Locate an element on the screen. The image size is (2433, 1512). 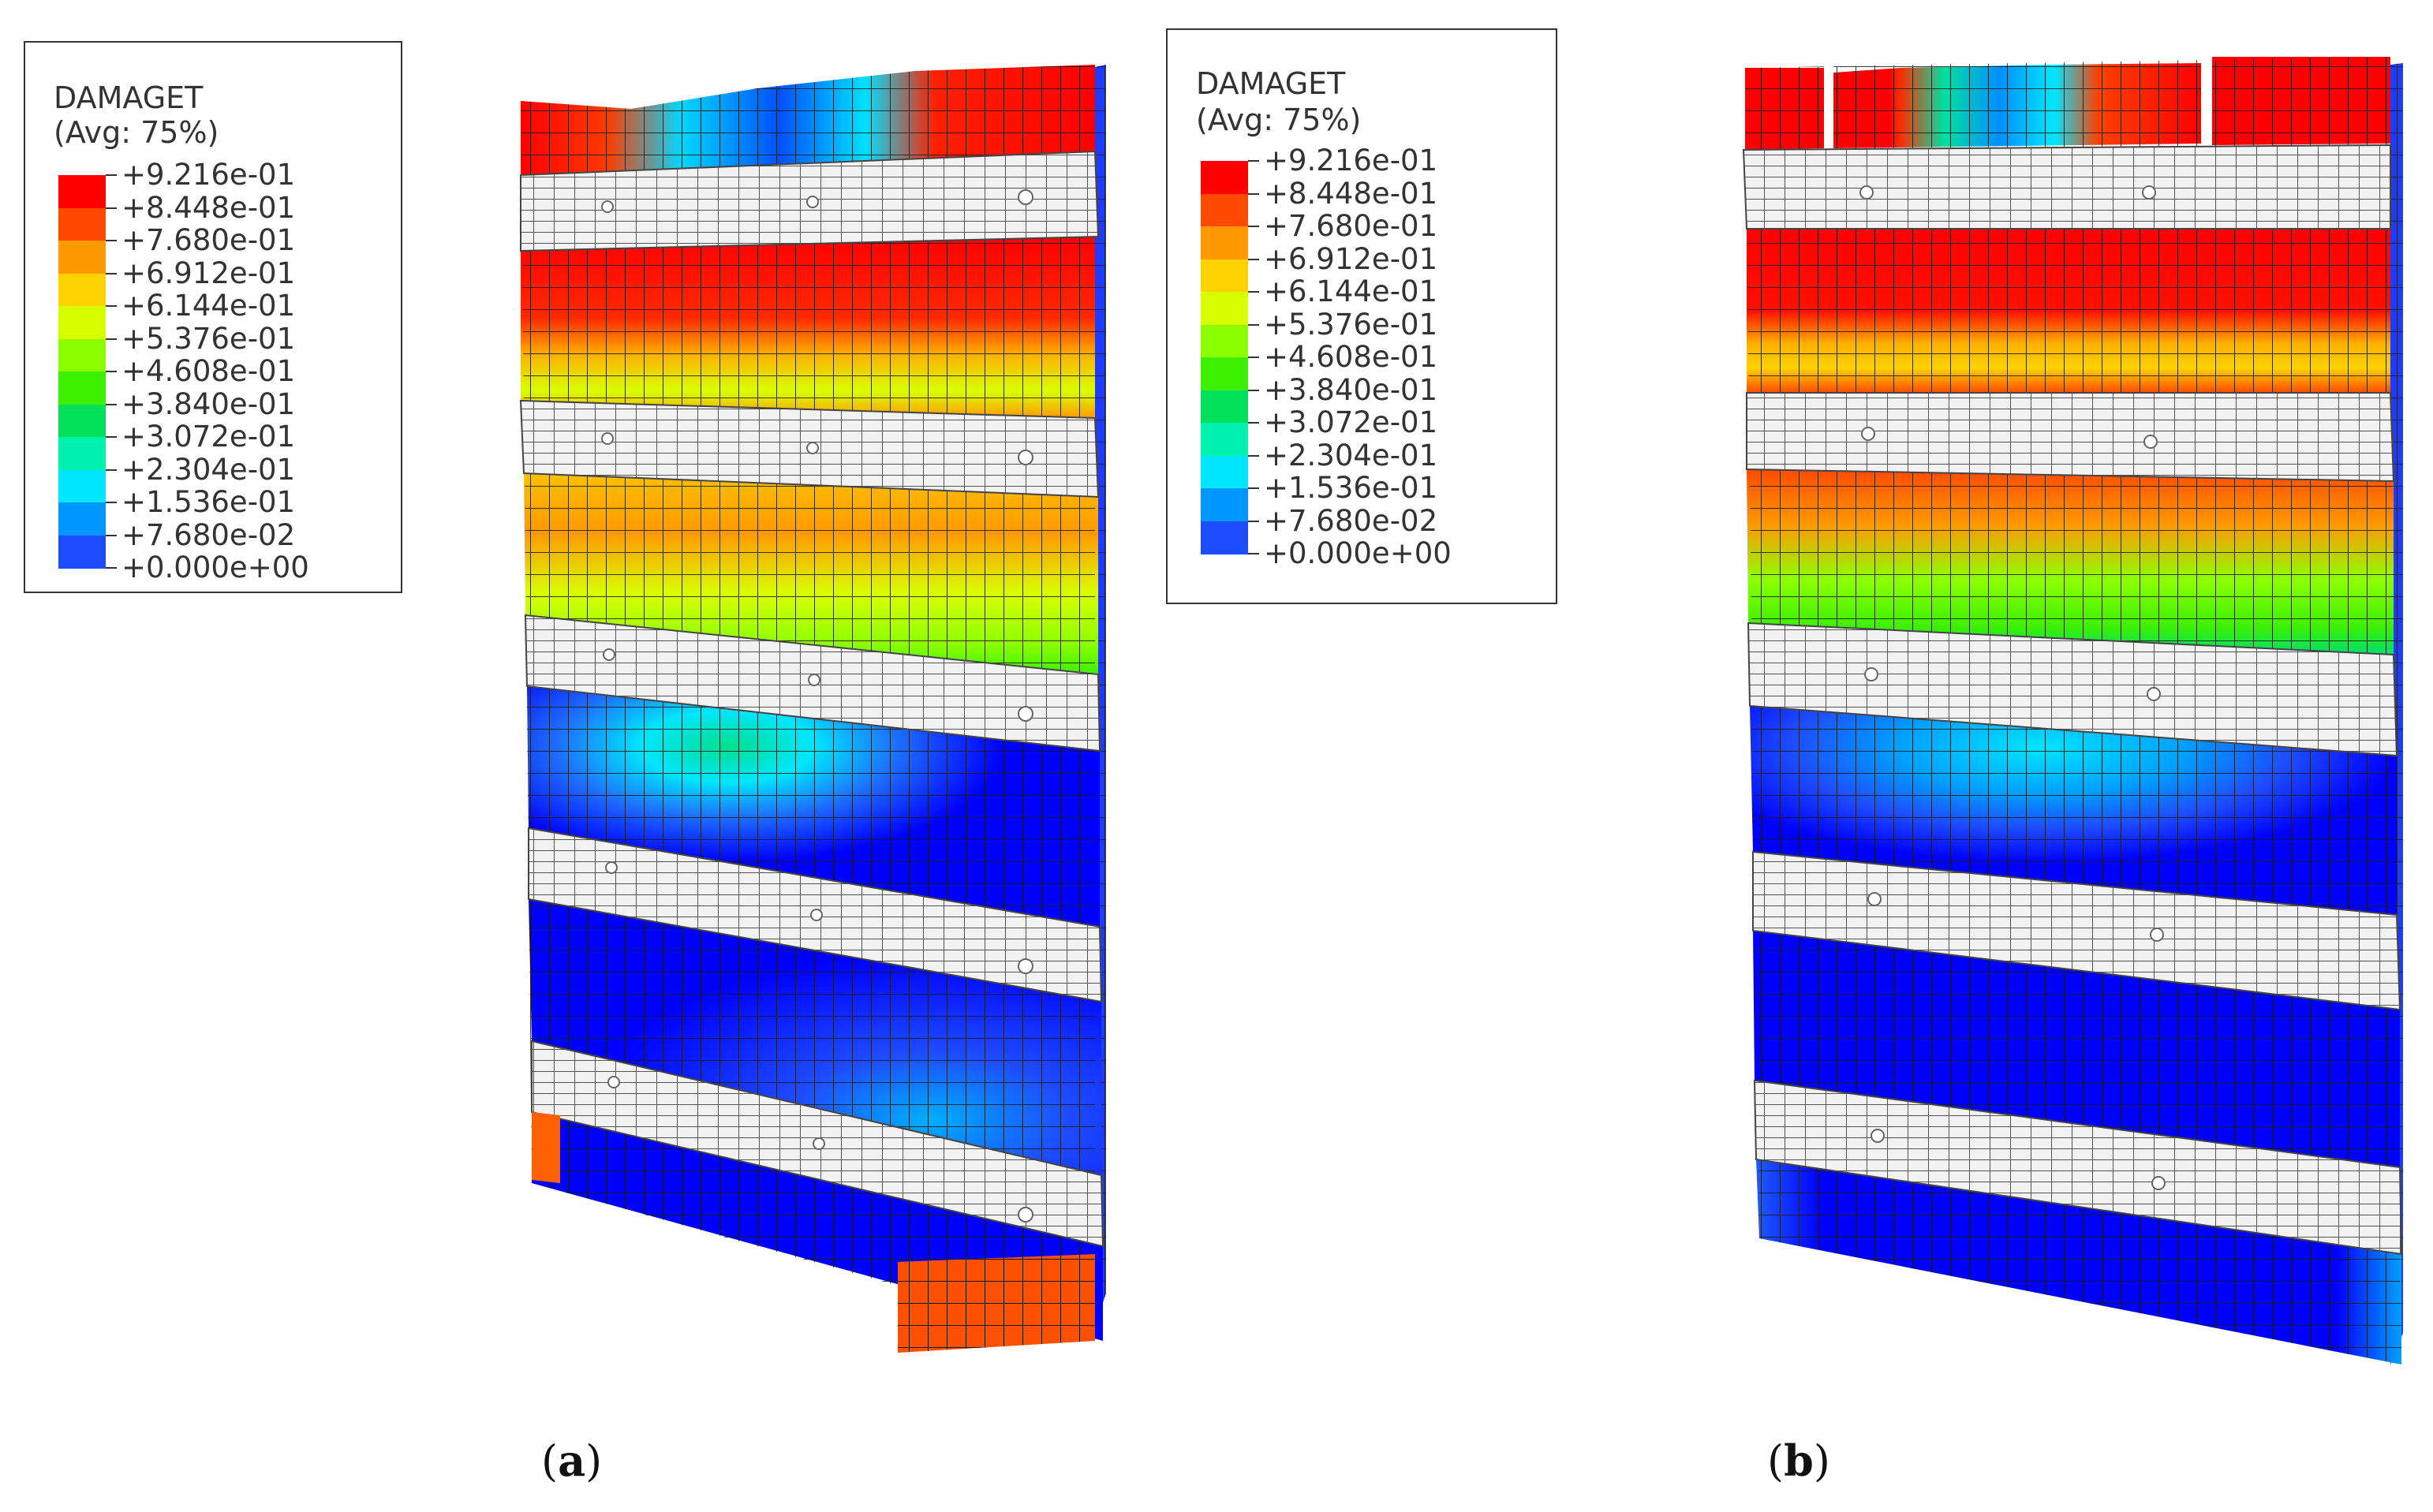
panel-caption-b: (b) is located at coordinates (1798, 1460).